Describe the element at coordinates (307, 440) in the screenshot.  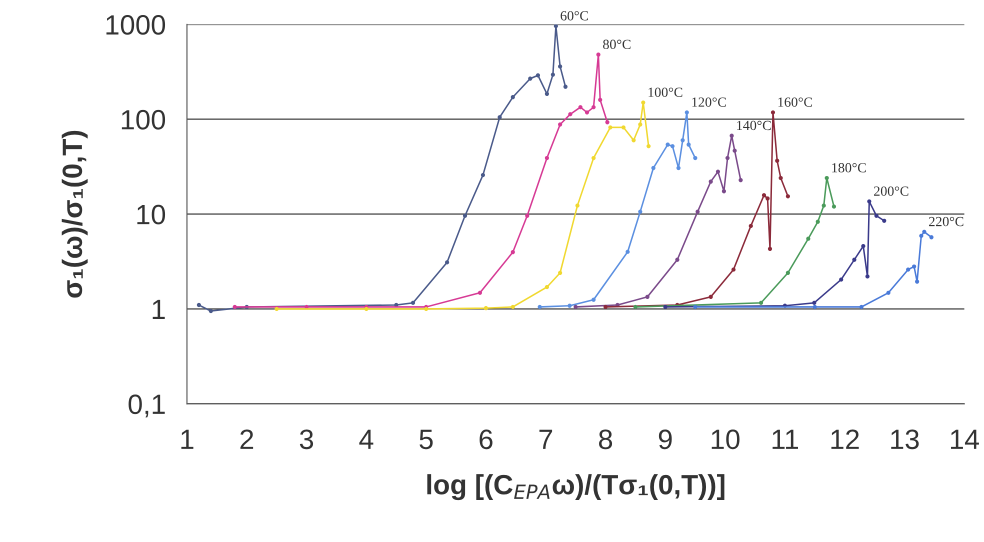
I see `x-tick-label: 3` at that location.